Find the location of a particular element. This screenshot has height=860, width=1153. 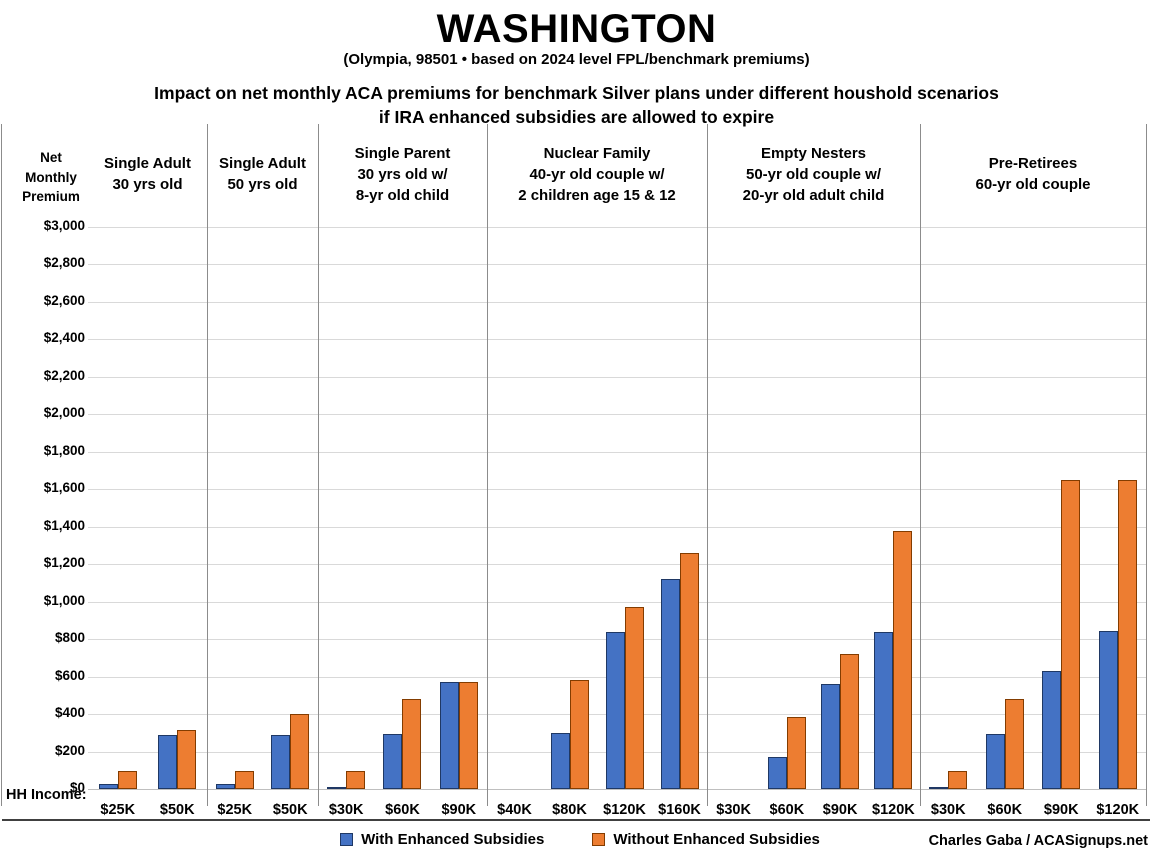

income-tick-label: $90K is located at coordinates (1061, 810).